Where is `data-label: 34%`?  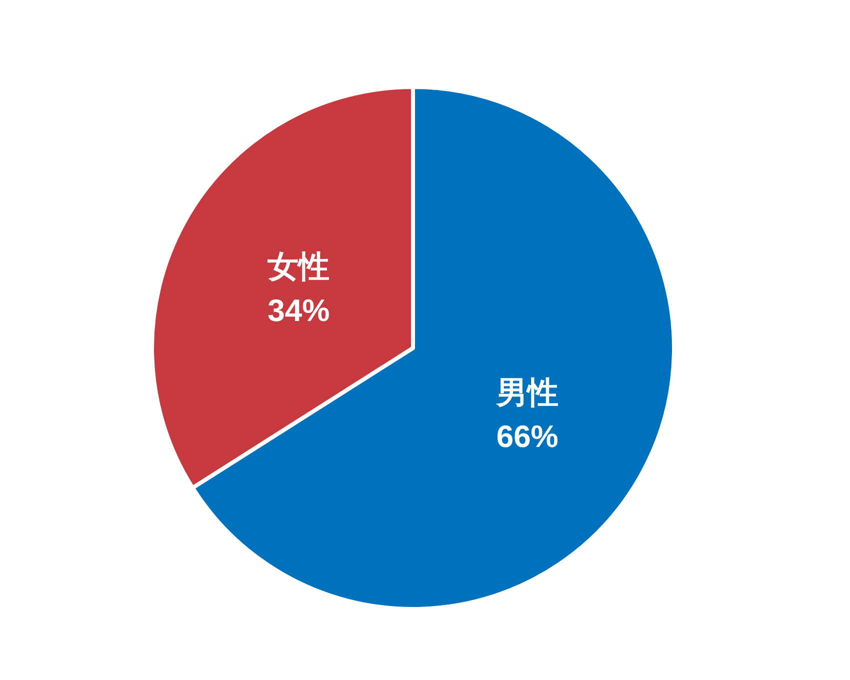 data-label: 34% is located at coordinates (299, 310).